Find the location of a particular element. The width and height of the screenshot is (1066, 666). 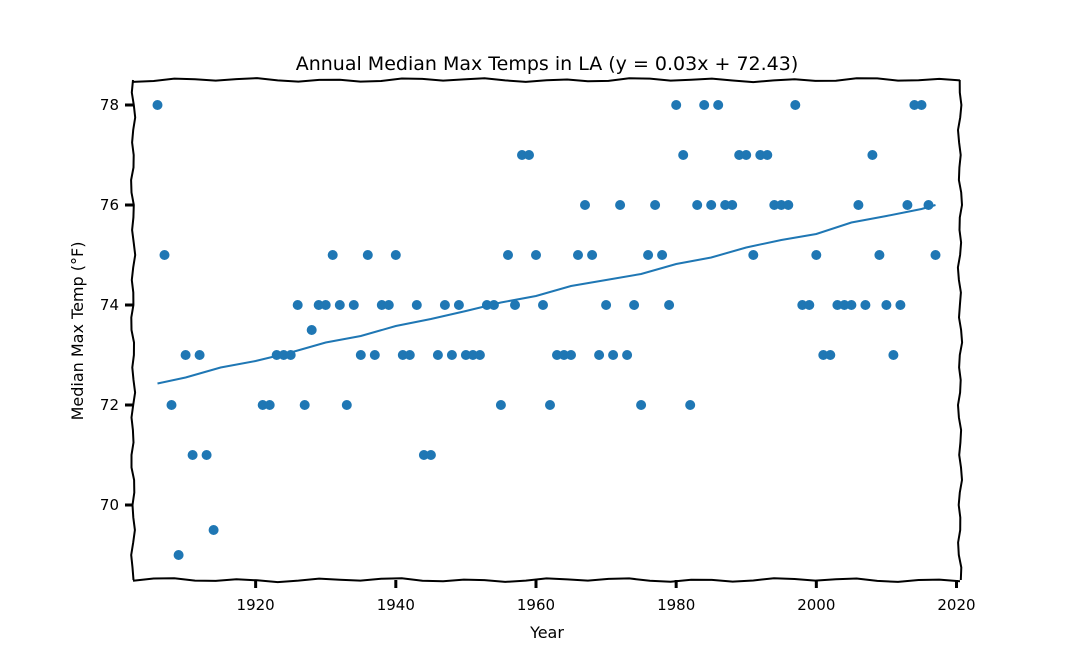

x-tick-label: 2020 is located at coordinates (956, 605).